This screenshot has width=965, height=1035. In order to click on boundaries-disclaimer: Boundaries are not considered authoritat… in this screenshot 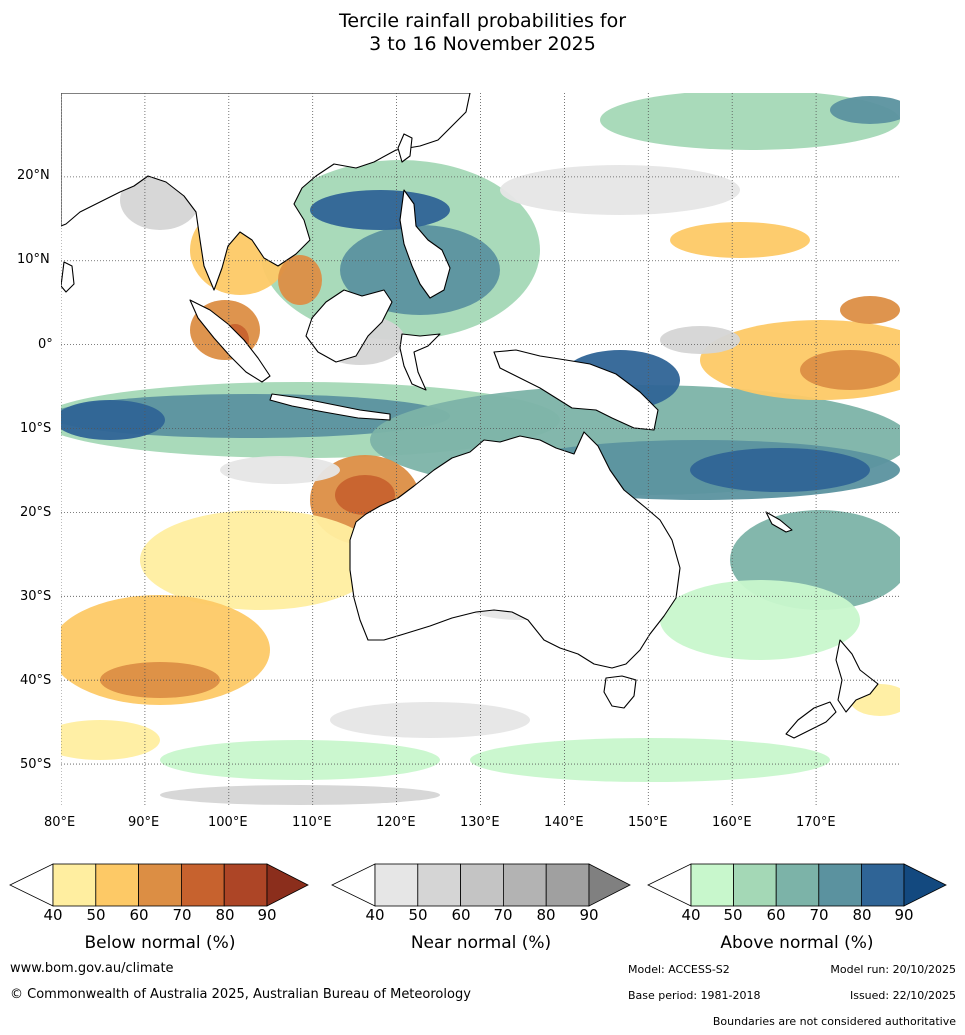, I will do `click(834, 1021)`.